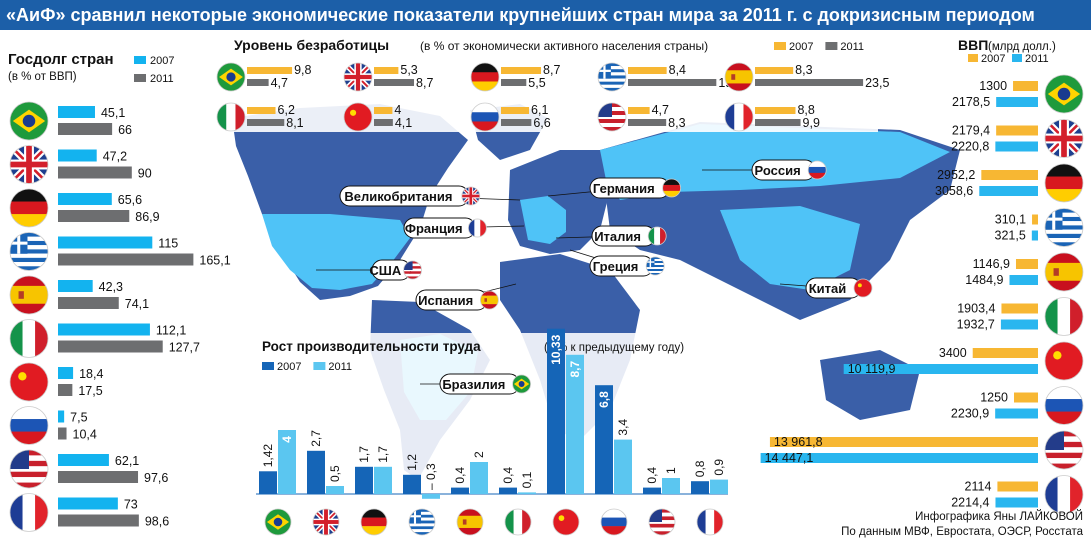 The width and height of the screenshot is (1091, 547). What do you see at coordinates (671, 486) in the screenshot?
I see `productivity-bar-usa-2011` at bounding box center [671, 486].